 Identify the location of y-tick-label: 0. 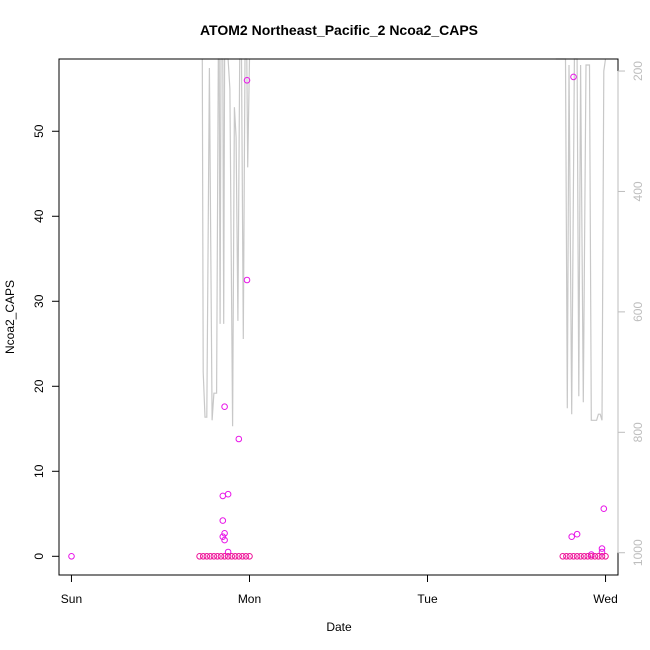
(39, 556).